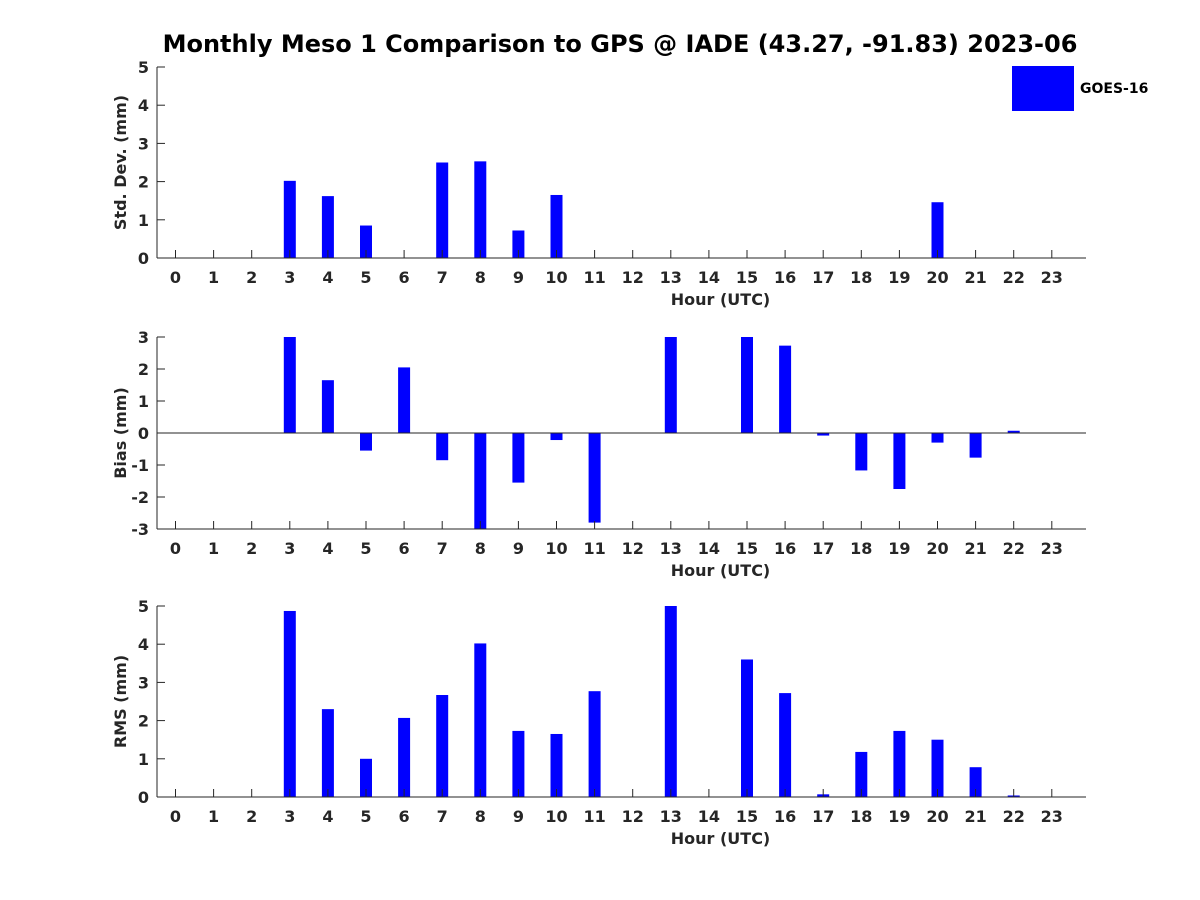 The width and height of the screenshot is (1200, 900). Describe the element at coordinates (975, 816) in the screenshot. I see `x-tick-label: 21` at that location.